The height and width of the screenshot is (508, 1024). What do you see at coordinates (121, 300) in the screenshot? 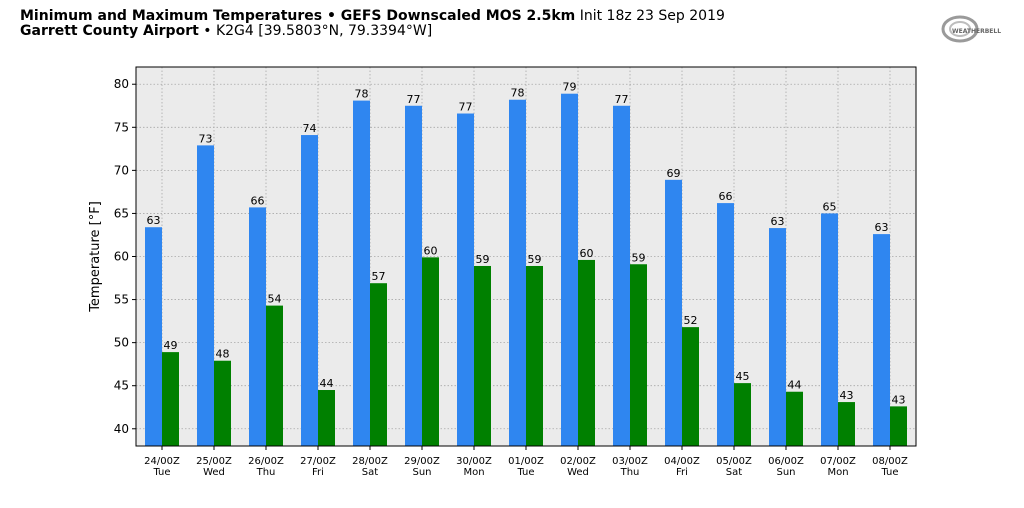
I see `y-tick-label: 55` at bounding box center [121, 300].